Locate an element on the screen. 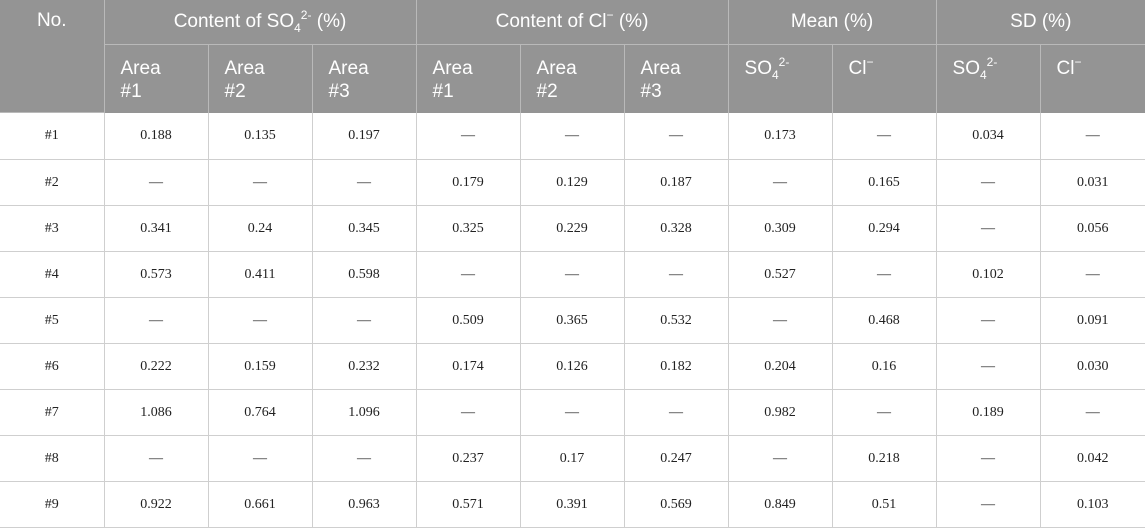 The width and height of the screenshot is (1145, 528). header-cl-content: Content of Cl− (%) is located at coordinates (572, 22).